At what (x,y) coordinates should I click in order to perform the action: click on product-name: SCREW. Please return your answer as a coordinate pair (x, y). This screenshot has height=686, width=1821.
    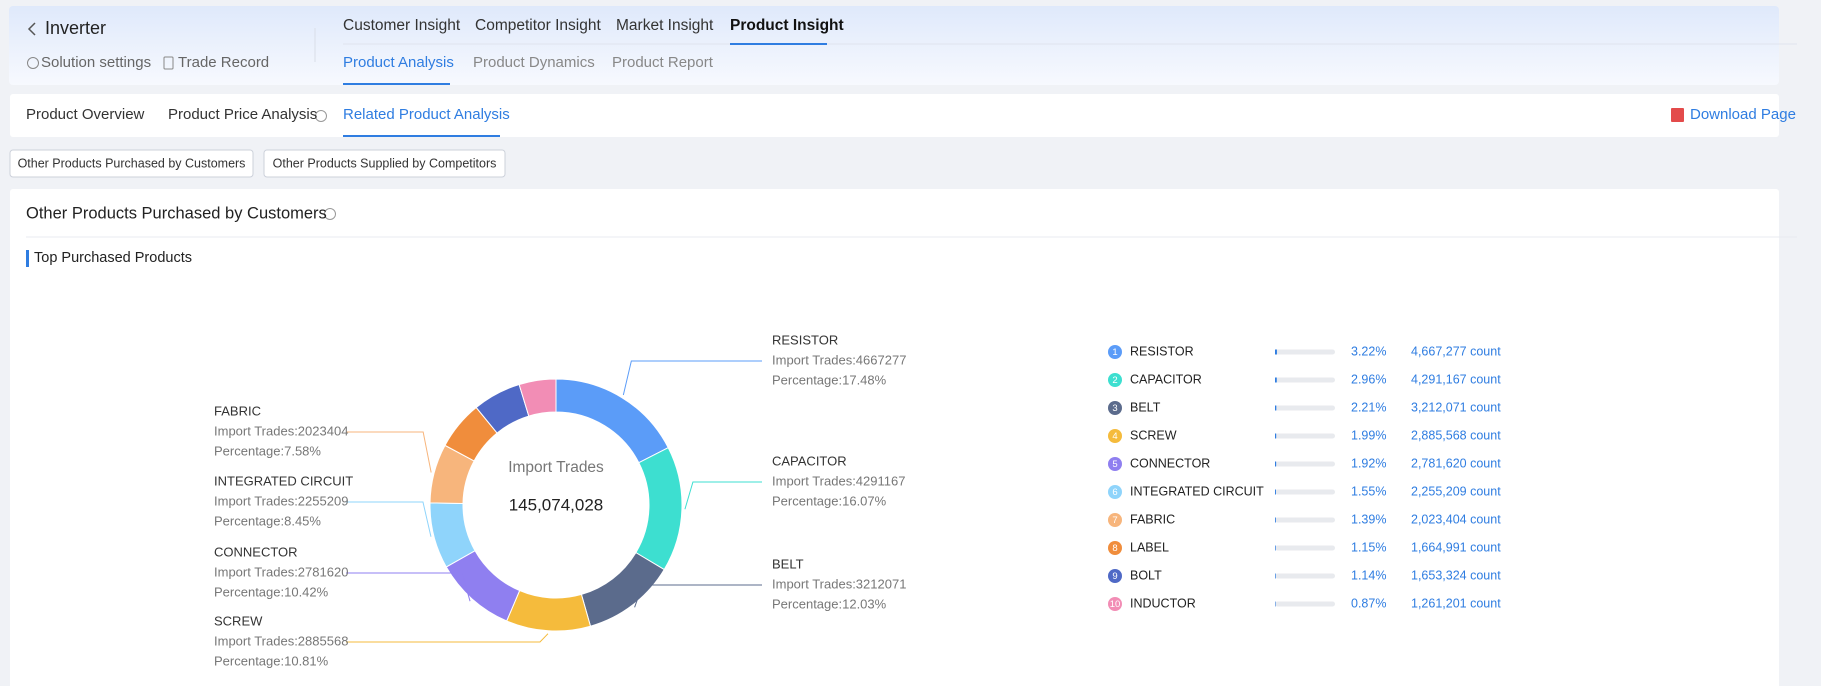
    Looking at the image, I should click on (1153, 435).